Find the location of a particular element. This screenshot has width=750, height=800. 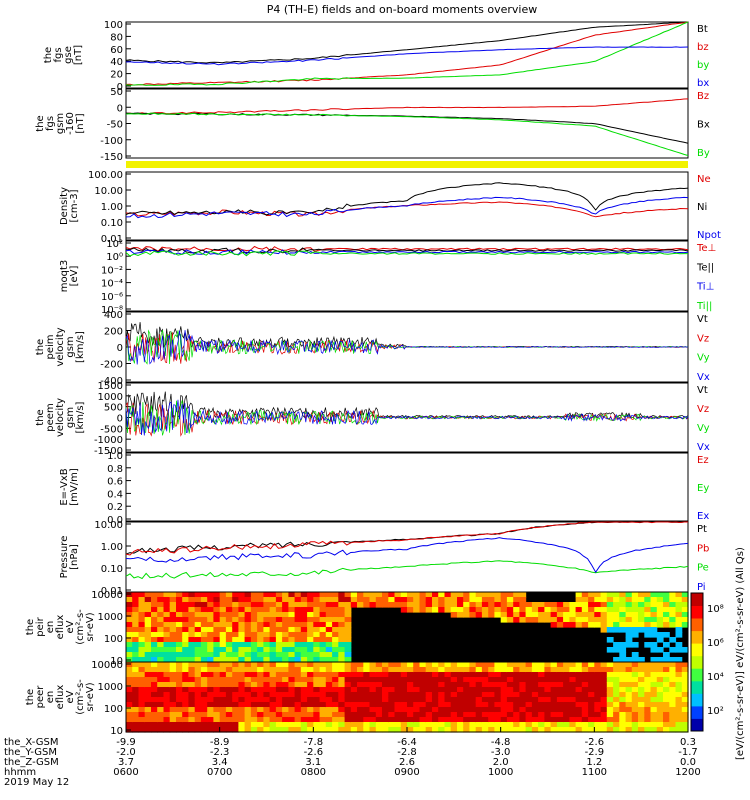

panel-background is located at coordinates (407, 557).